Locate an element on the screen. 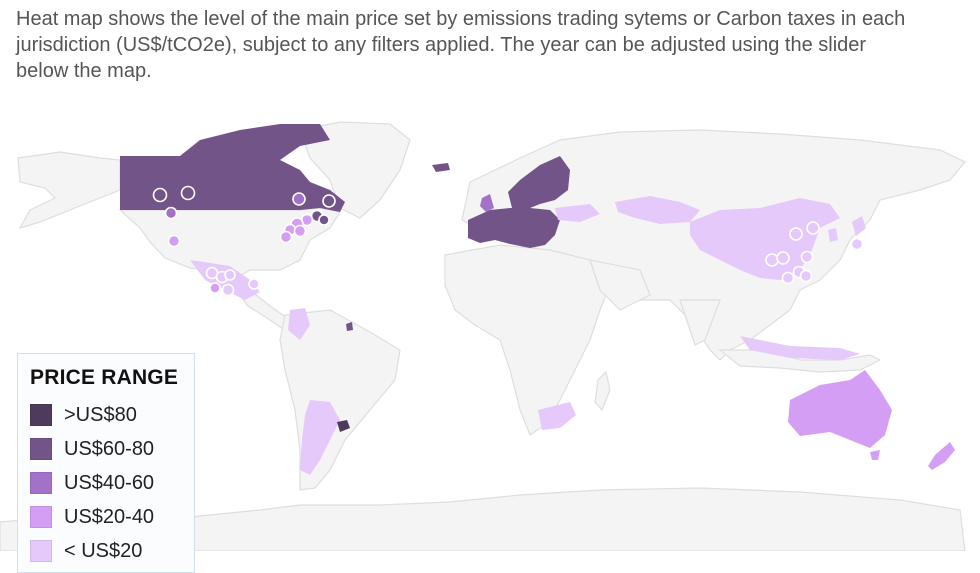 This screenshot has height=573, width=980. marker-newfoundland is located at coordinates (329, 201).